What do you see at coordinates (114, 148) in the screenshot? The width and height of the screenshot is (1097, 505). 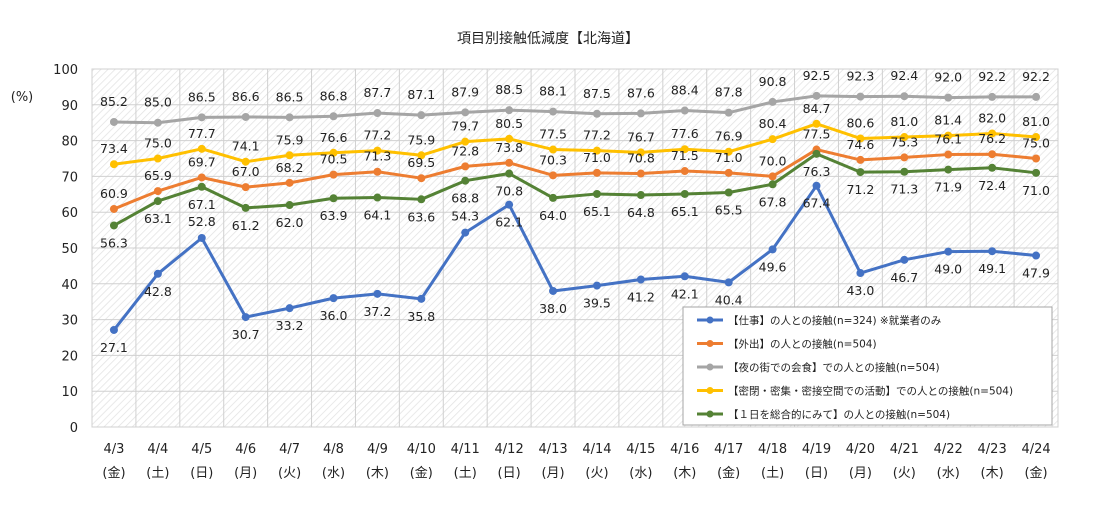 I see `data-label: 73.4` at bounding box center [114, 148].